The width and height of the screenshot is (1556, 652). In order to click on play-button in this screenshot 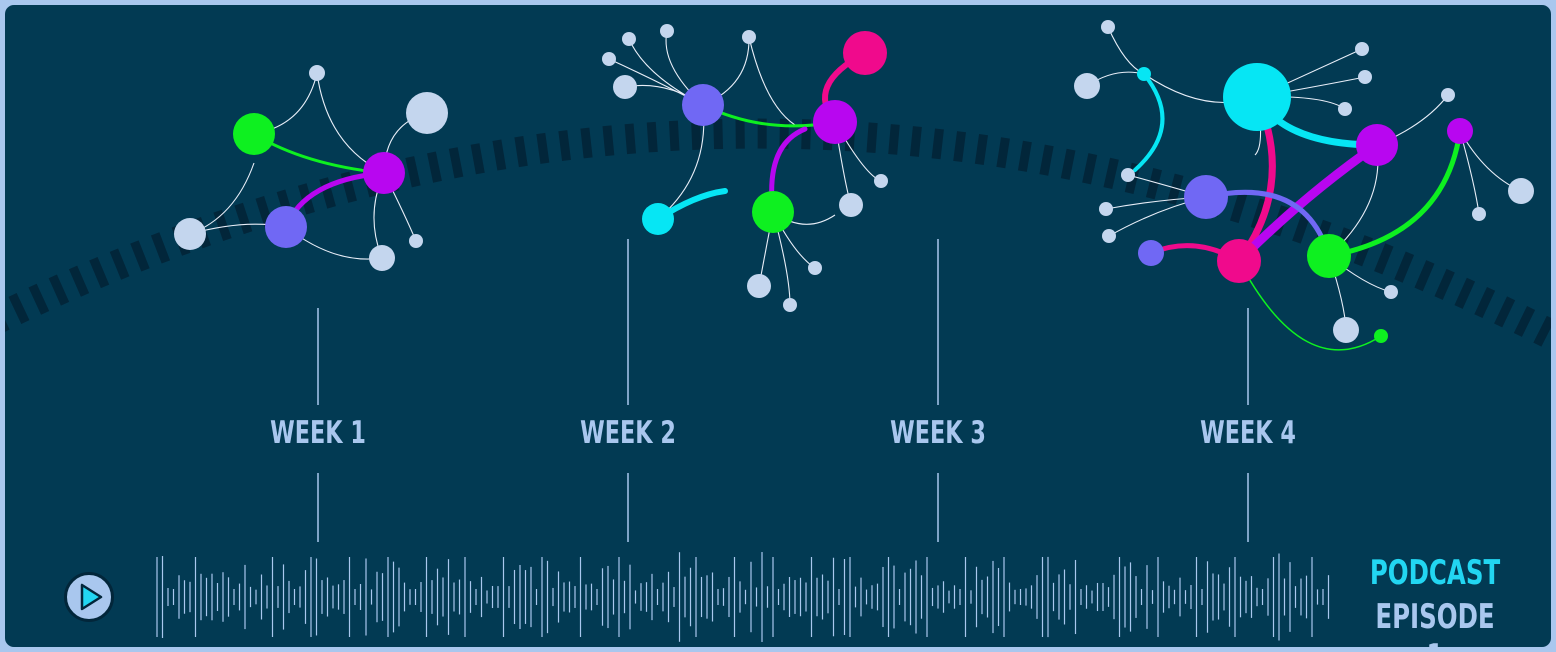, I will do `click(89, 597)`.